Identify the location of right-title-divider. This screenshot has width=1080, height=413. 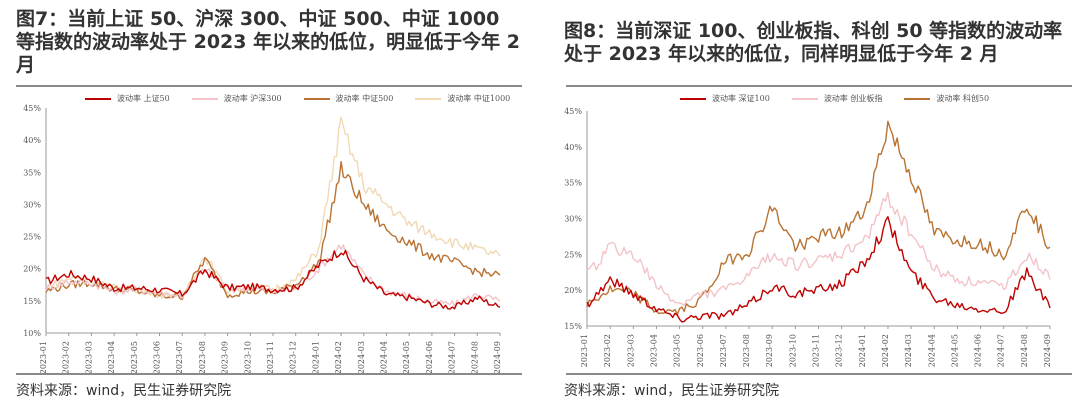
(819, 86).